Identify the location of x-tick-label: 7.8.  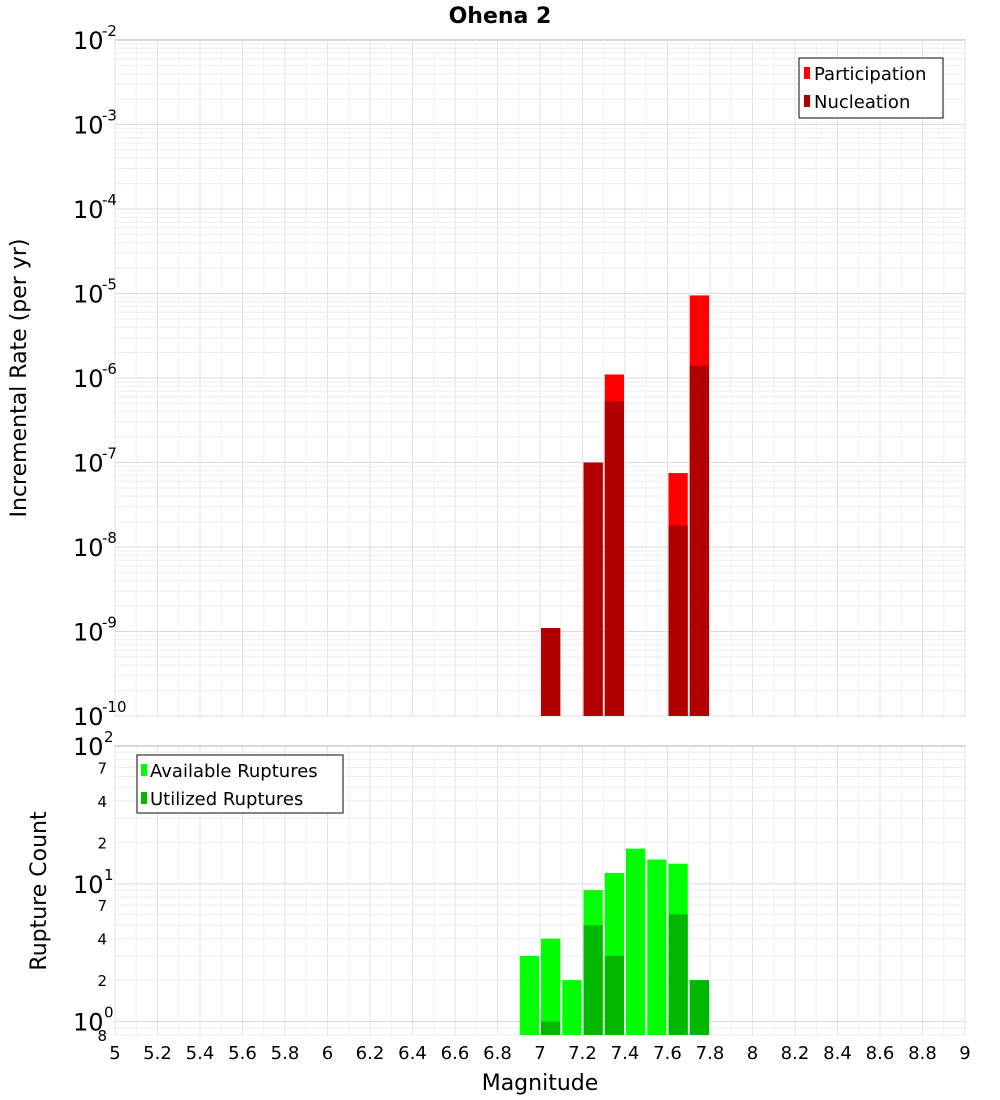
(710, 1053).